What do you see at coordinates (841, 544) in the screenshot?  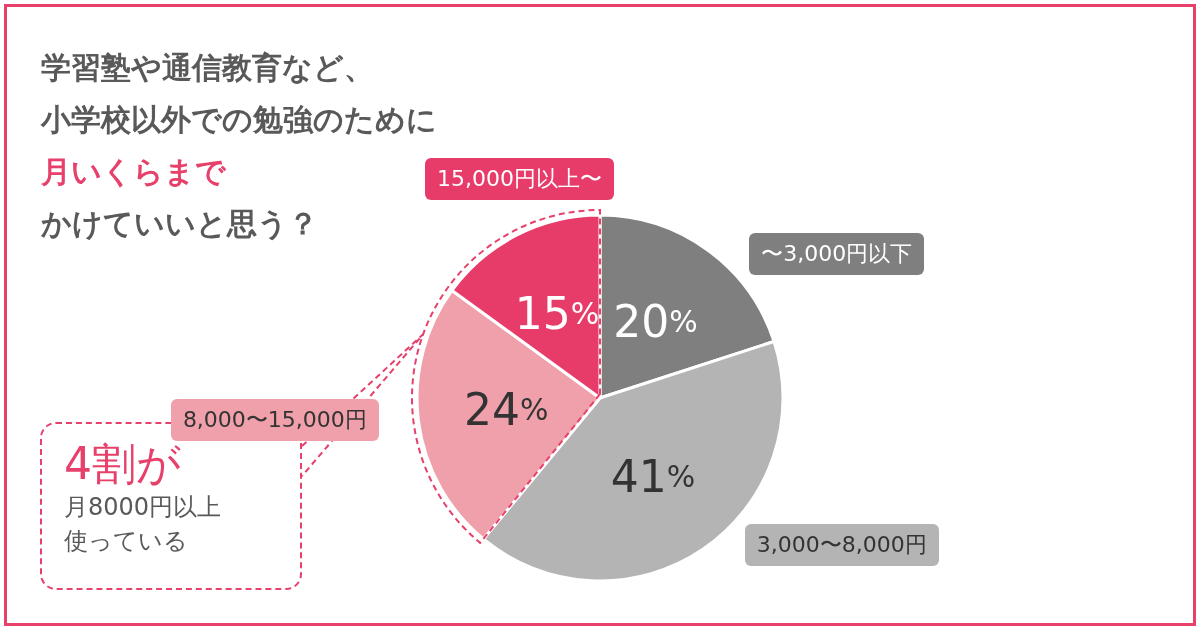 I see `slice-label: 3,000〜8,000円` at bounding box center [841, 544].